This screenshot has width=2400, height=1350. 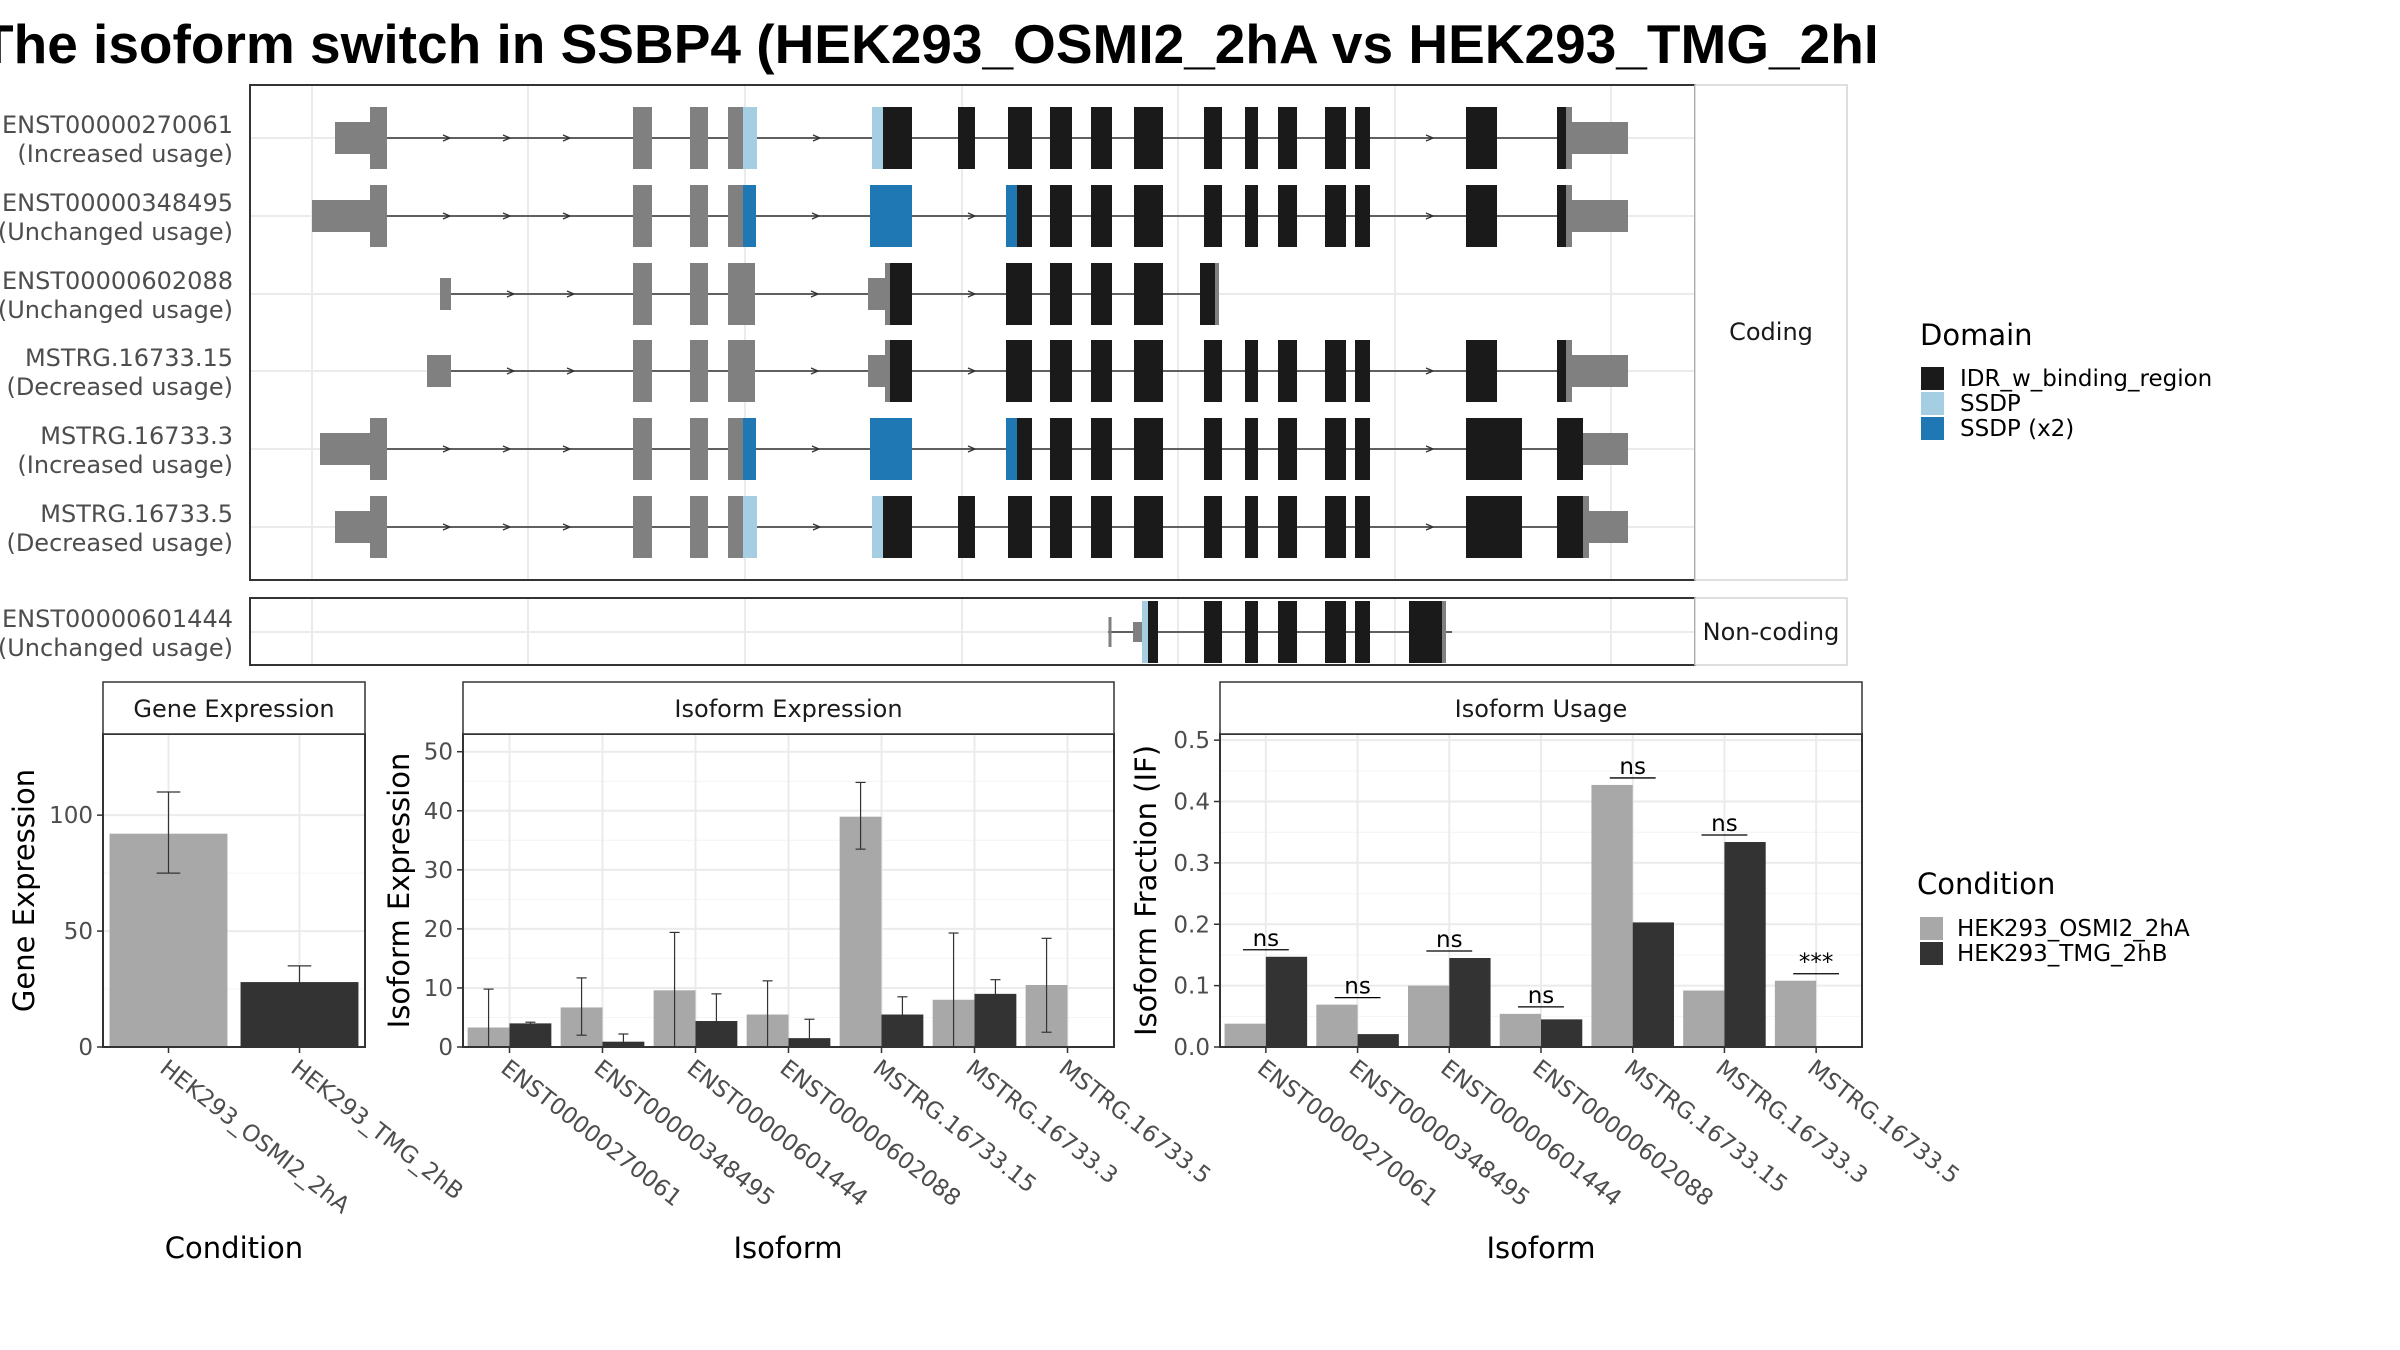 I want to click on y-tick-label: 50, so click(x=438, y=753).